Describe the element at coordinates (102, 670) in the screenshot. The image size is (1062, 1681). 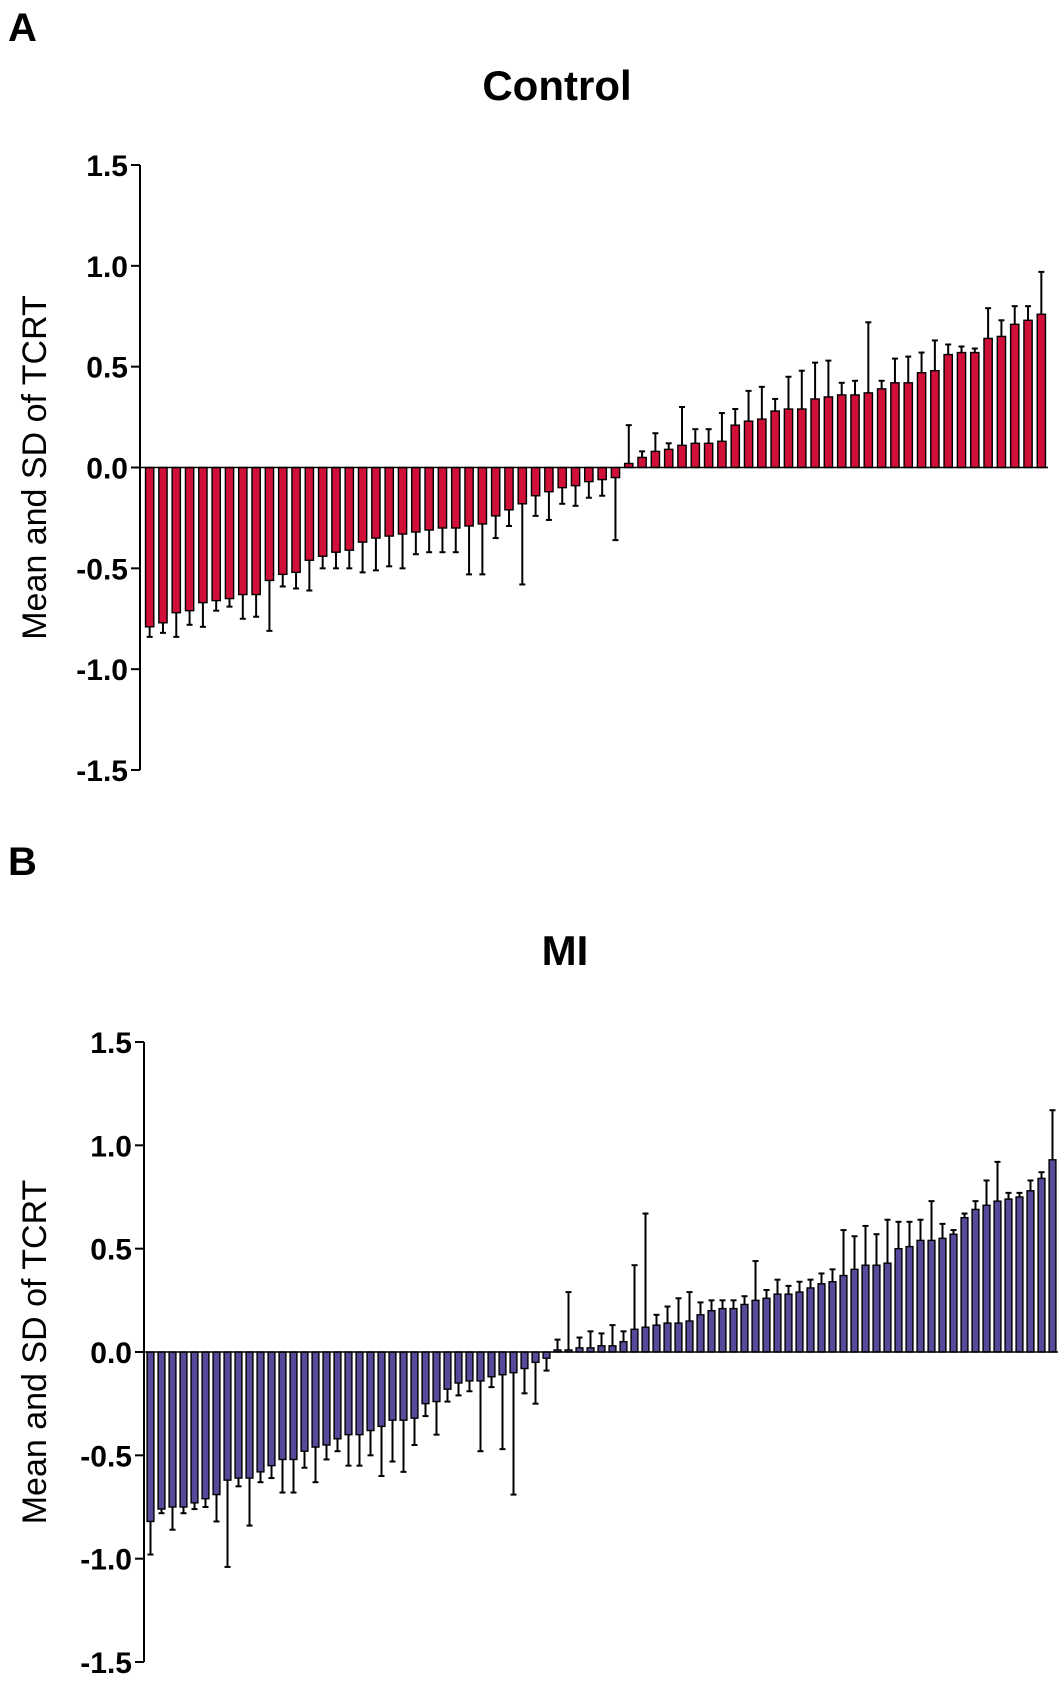
I see `y-tick-label: -1.0` at that location.